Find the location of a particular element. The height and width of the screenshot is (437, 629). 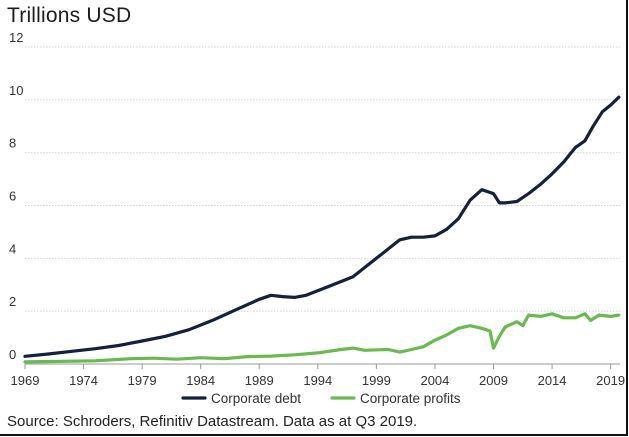

y-tick-label-6: 6 is located at coordinates (12, 196).